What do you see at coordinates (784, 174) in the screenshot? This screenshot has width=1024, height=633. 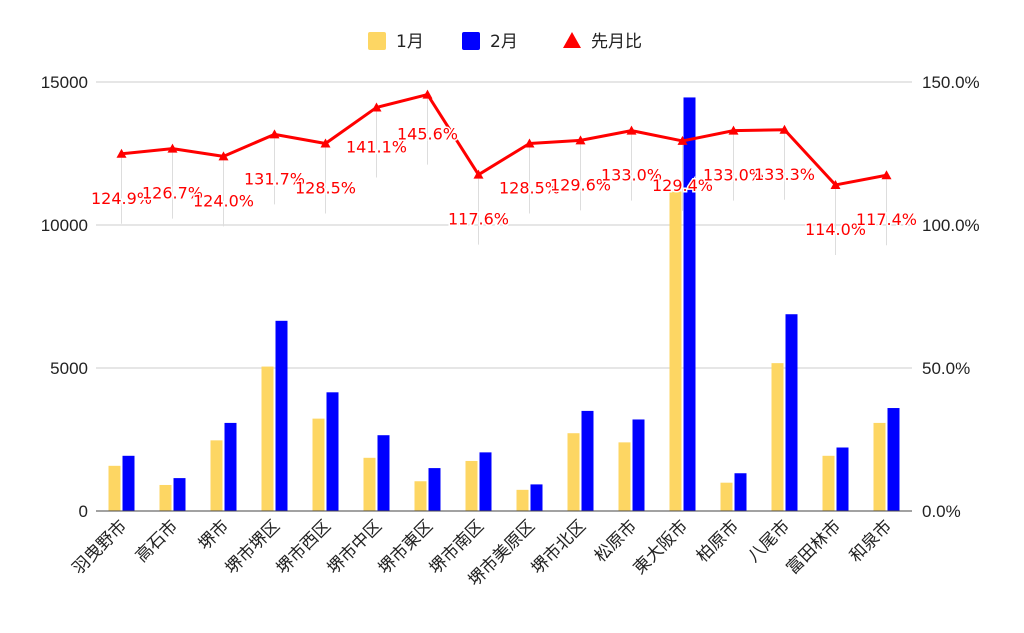 I see `ratio-data-label: 133.3%` at bounding box center [784, 174].